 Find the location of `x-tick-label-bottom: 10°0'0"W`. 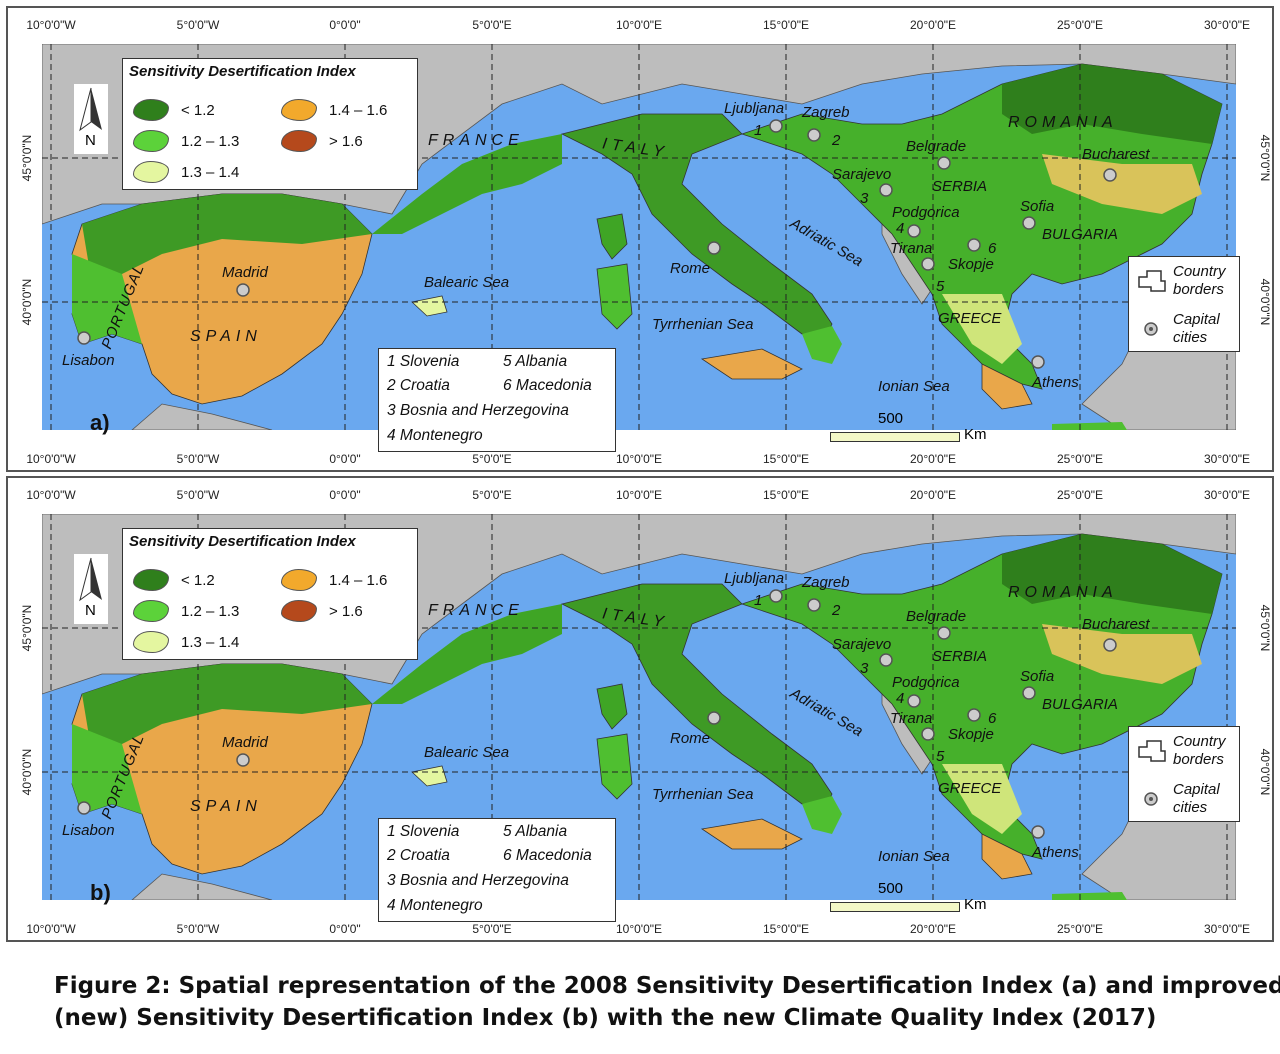

x-tick-label-bottom: 10°0'0"W is located at coordinates (51, 459).